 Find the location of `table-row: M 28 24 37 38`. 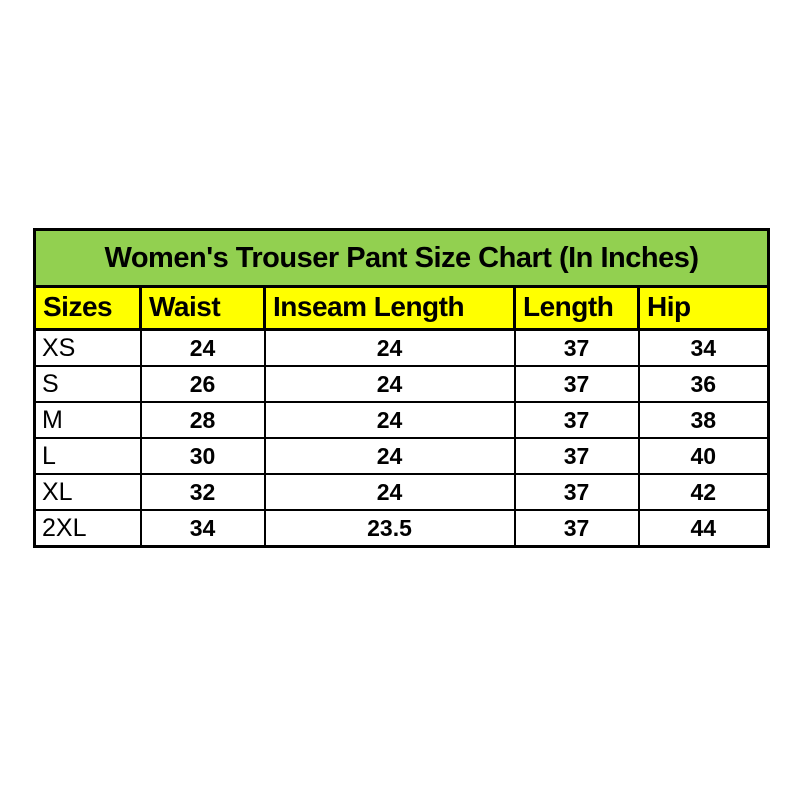

table-row: M 28 24 37 38 is located at coordinates (401, 420).